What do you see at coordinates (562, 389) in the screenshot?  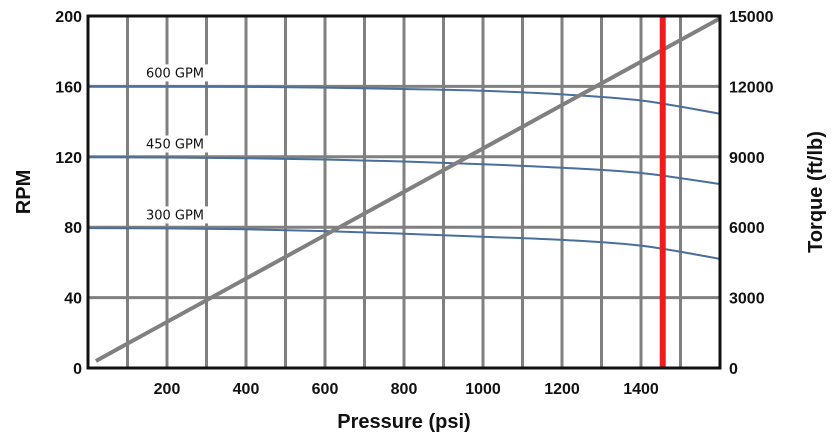 I see `x-tick-label: 1200` at bounding box center [562, 389].